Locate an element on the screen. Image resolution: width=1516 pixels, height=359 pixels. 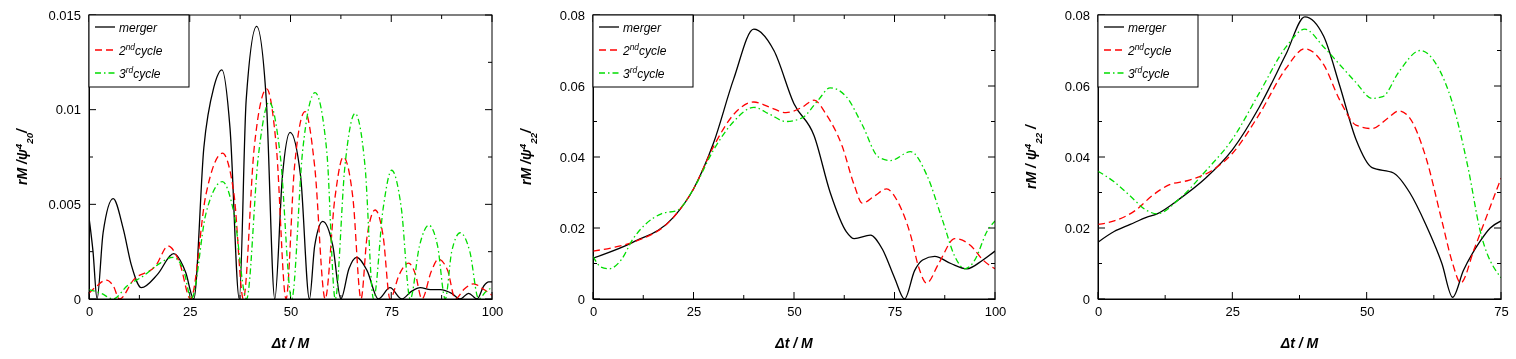
y-tick-label: 0.005 is located at coordinates (64, 204).